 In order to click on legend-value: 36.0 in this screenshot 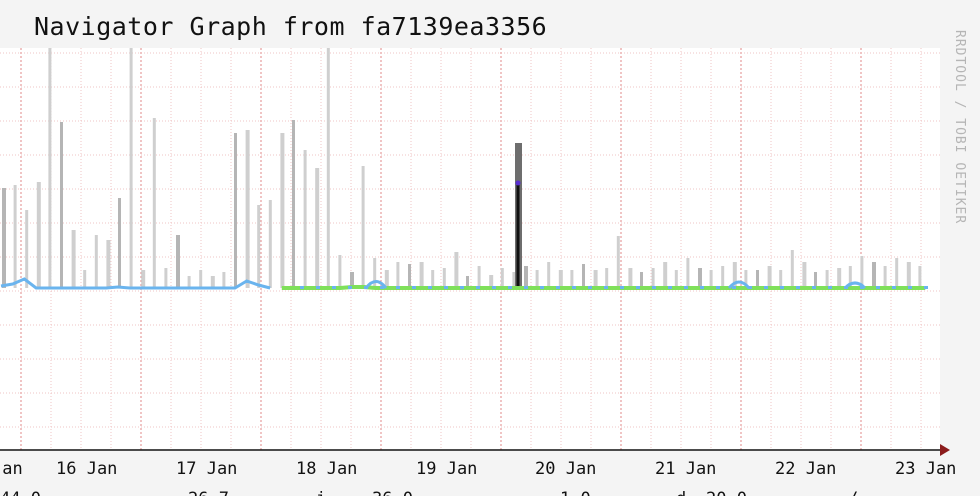, I will do `click(392, 492)`.